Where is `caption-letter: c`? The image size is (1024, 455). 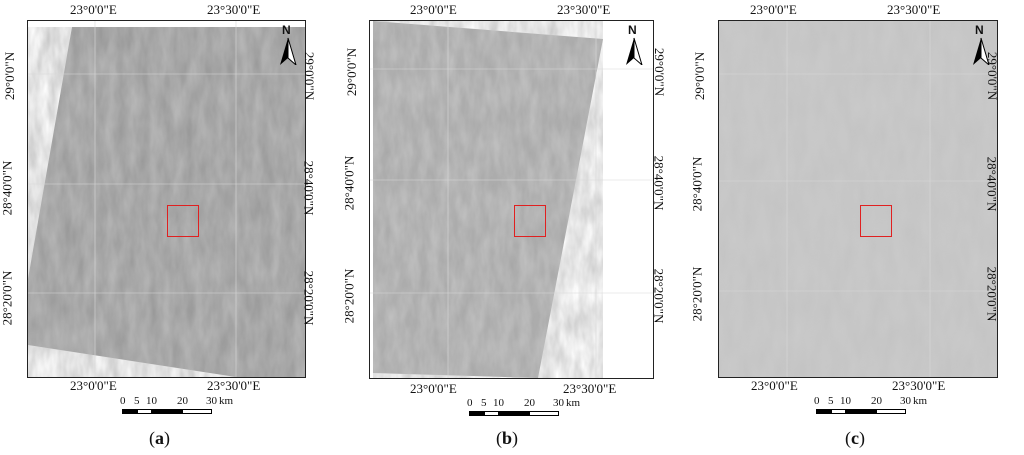 caption-letter: c is located at coordinates (855, 438).